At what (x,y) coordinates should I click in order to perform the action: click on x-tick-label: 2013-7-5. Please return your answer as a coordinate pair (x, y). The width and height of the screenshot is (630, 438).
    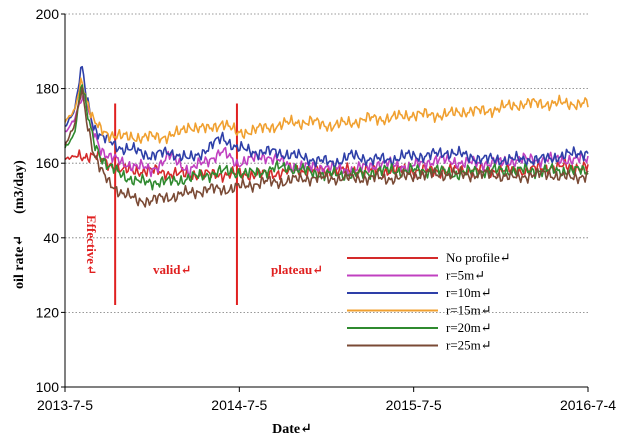
    Looking at the image, I should click on (65, 405).